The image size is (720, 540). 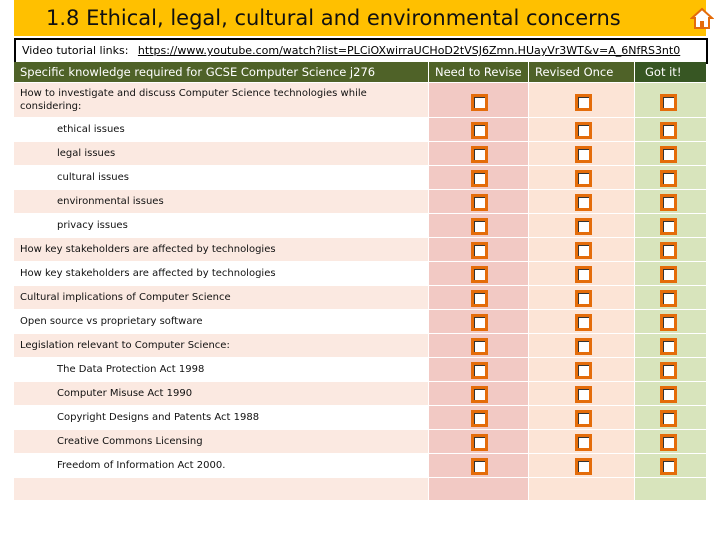 I want to click on row-label: Creative Commons Licensing, so click(x=221, y=442).